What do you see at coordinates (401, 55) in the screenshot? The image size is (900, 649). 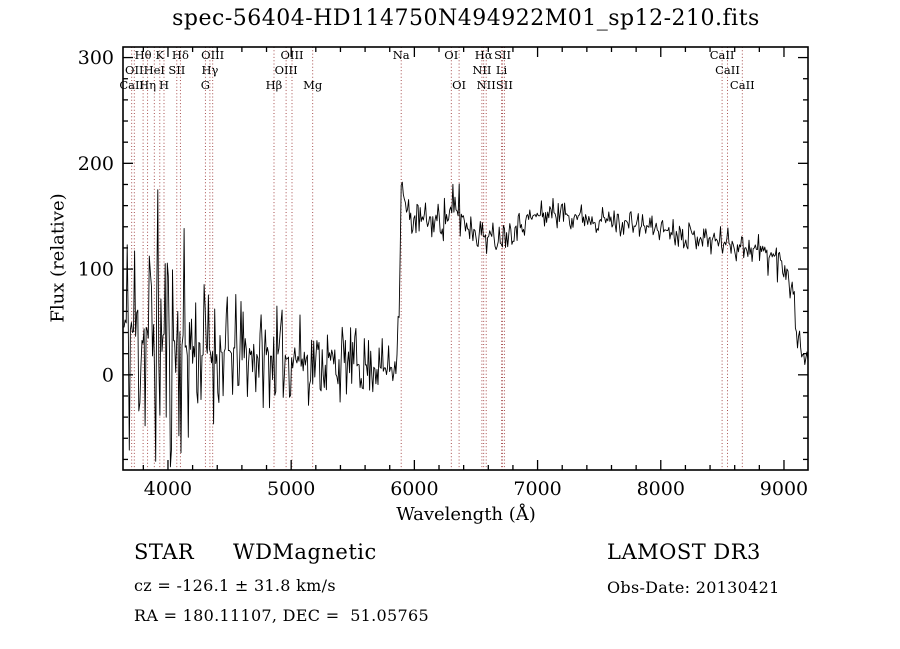 I see `spectral-line-label: Na` at bounding box center [401, 55].